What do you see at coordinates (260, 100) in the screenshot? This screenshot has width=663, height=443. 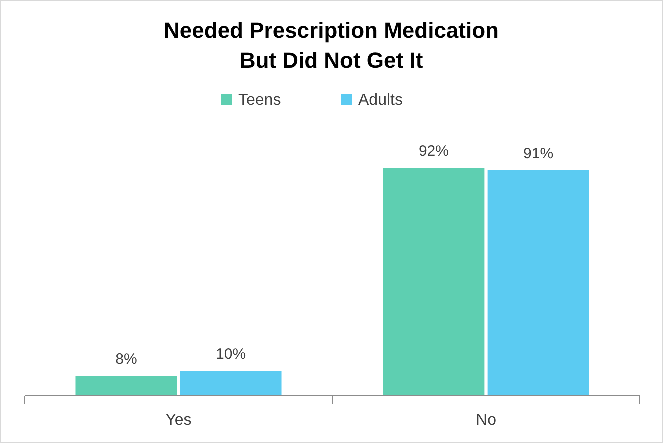 I see `legend-label: Teens` at bounding box center [260, 100].